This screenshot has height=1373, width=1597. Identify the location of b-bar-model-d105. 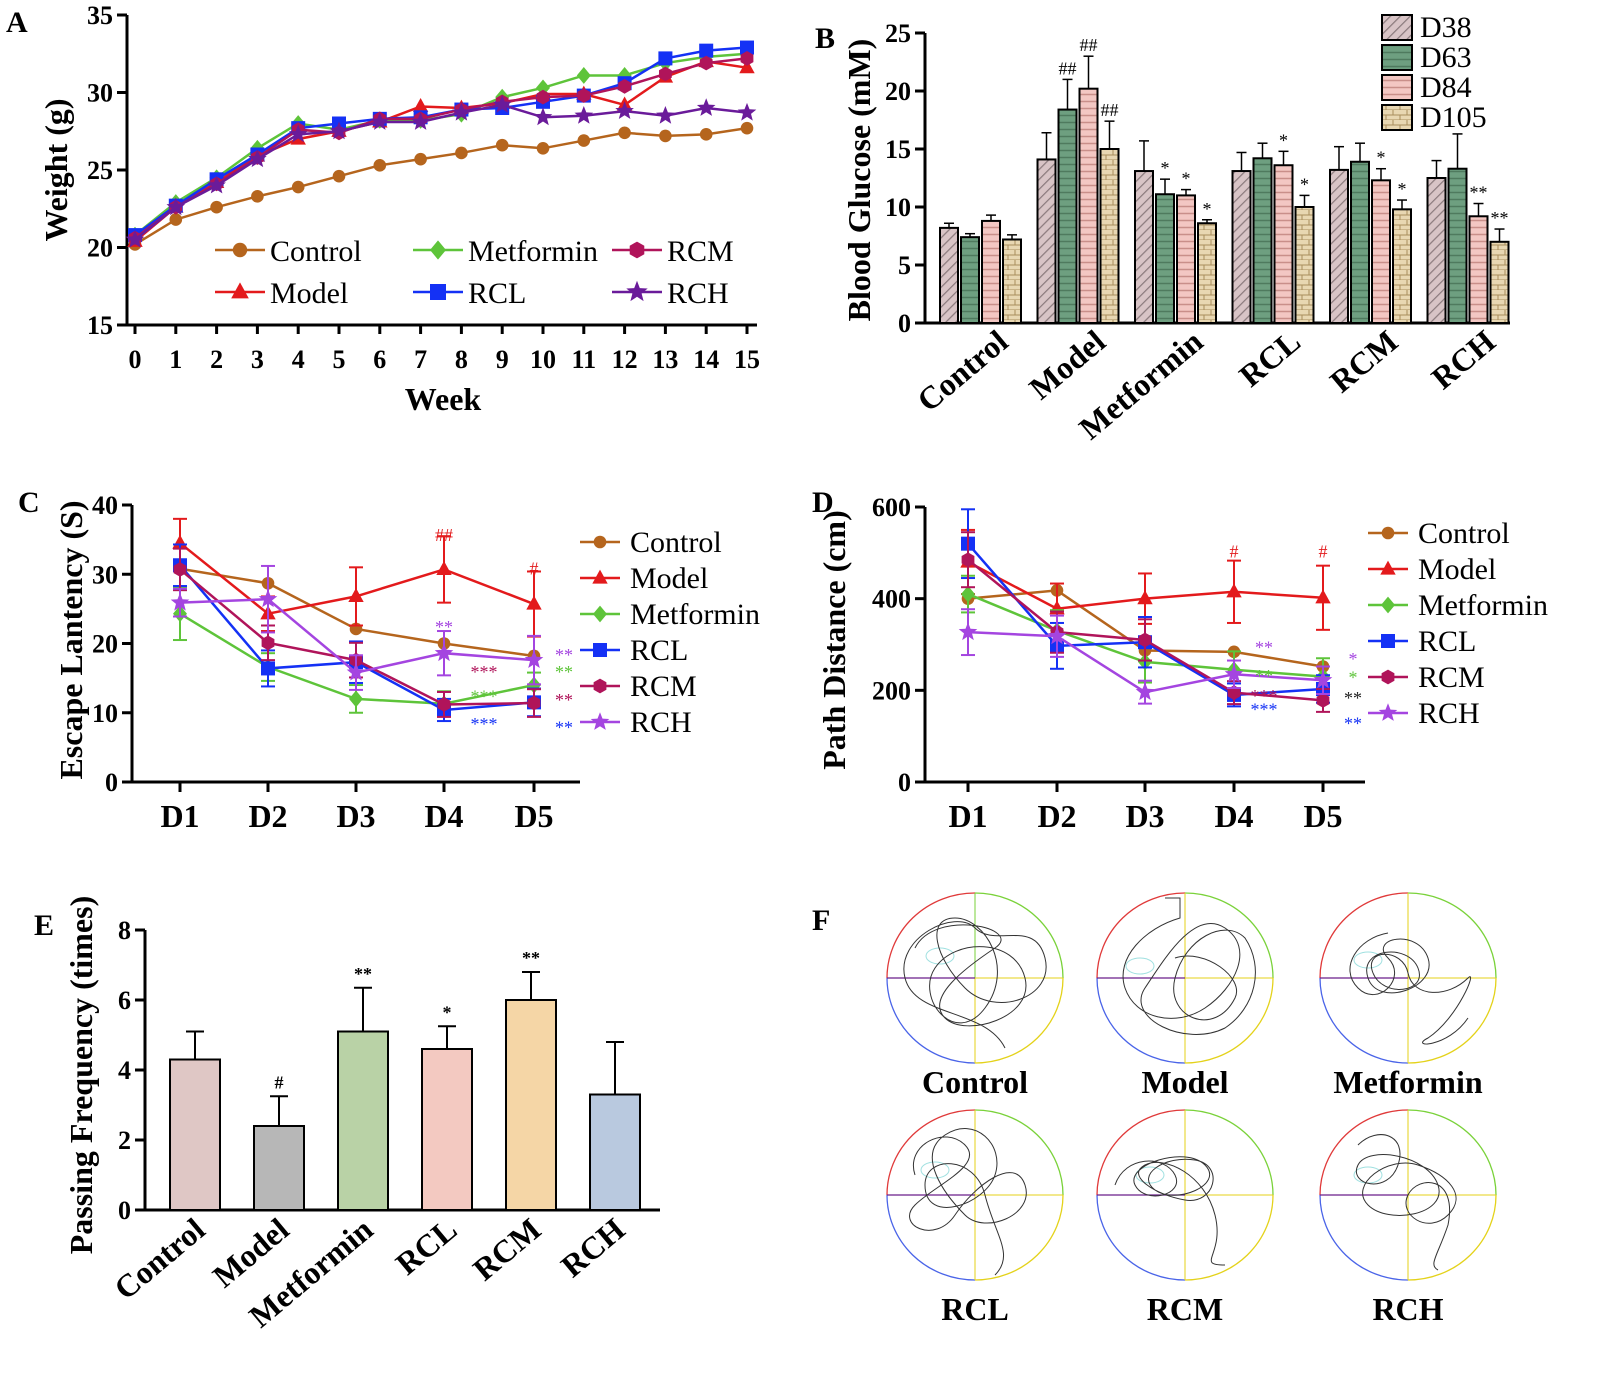
(1109, 236).